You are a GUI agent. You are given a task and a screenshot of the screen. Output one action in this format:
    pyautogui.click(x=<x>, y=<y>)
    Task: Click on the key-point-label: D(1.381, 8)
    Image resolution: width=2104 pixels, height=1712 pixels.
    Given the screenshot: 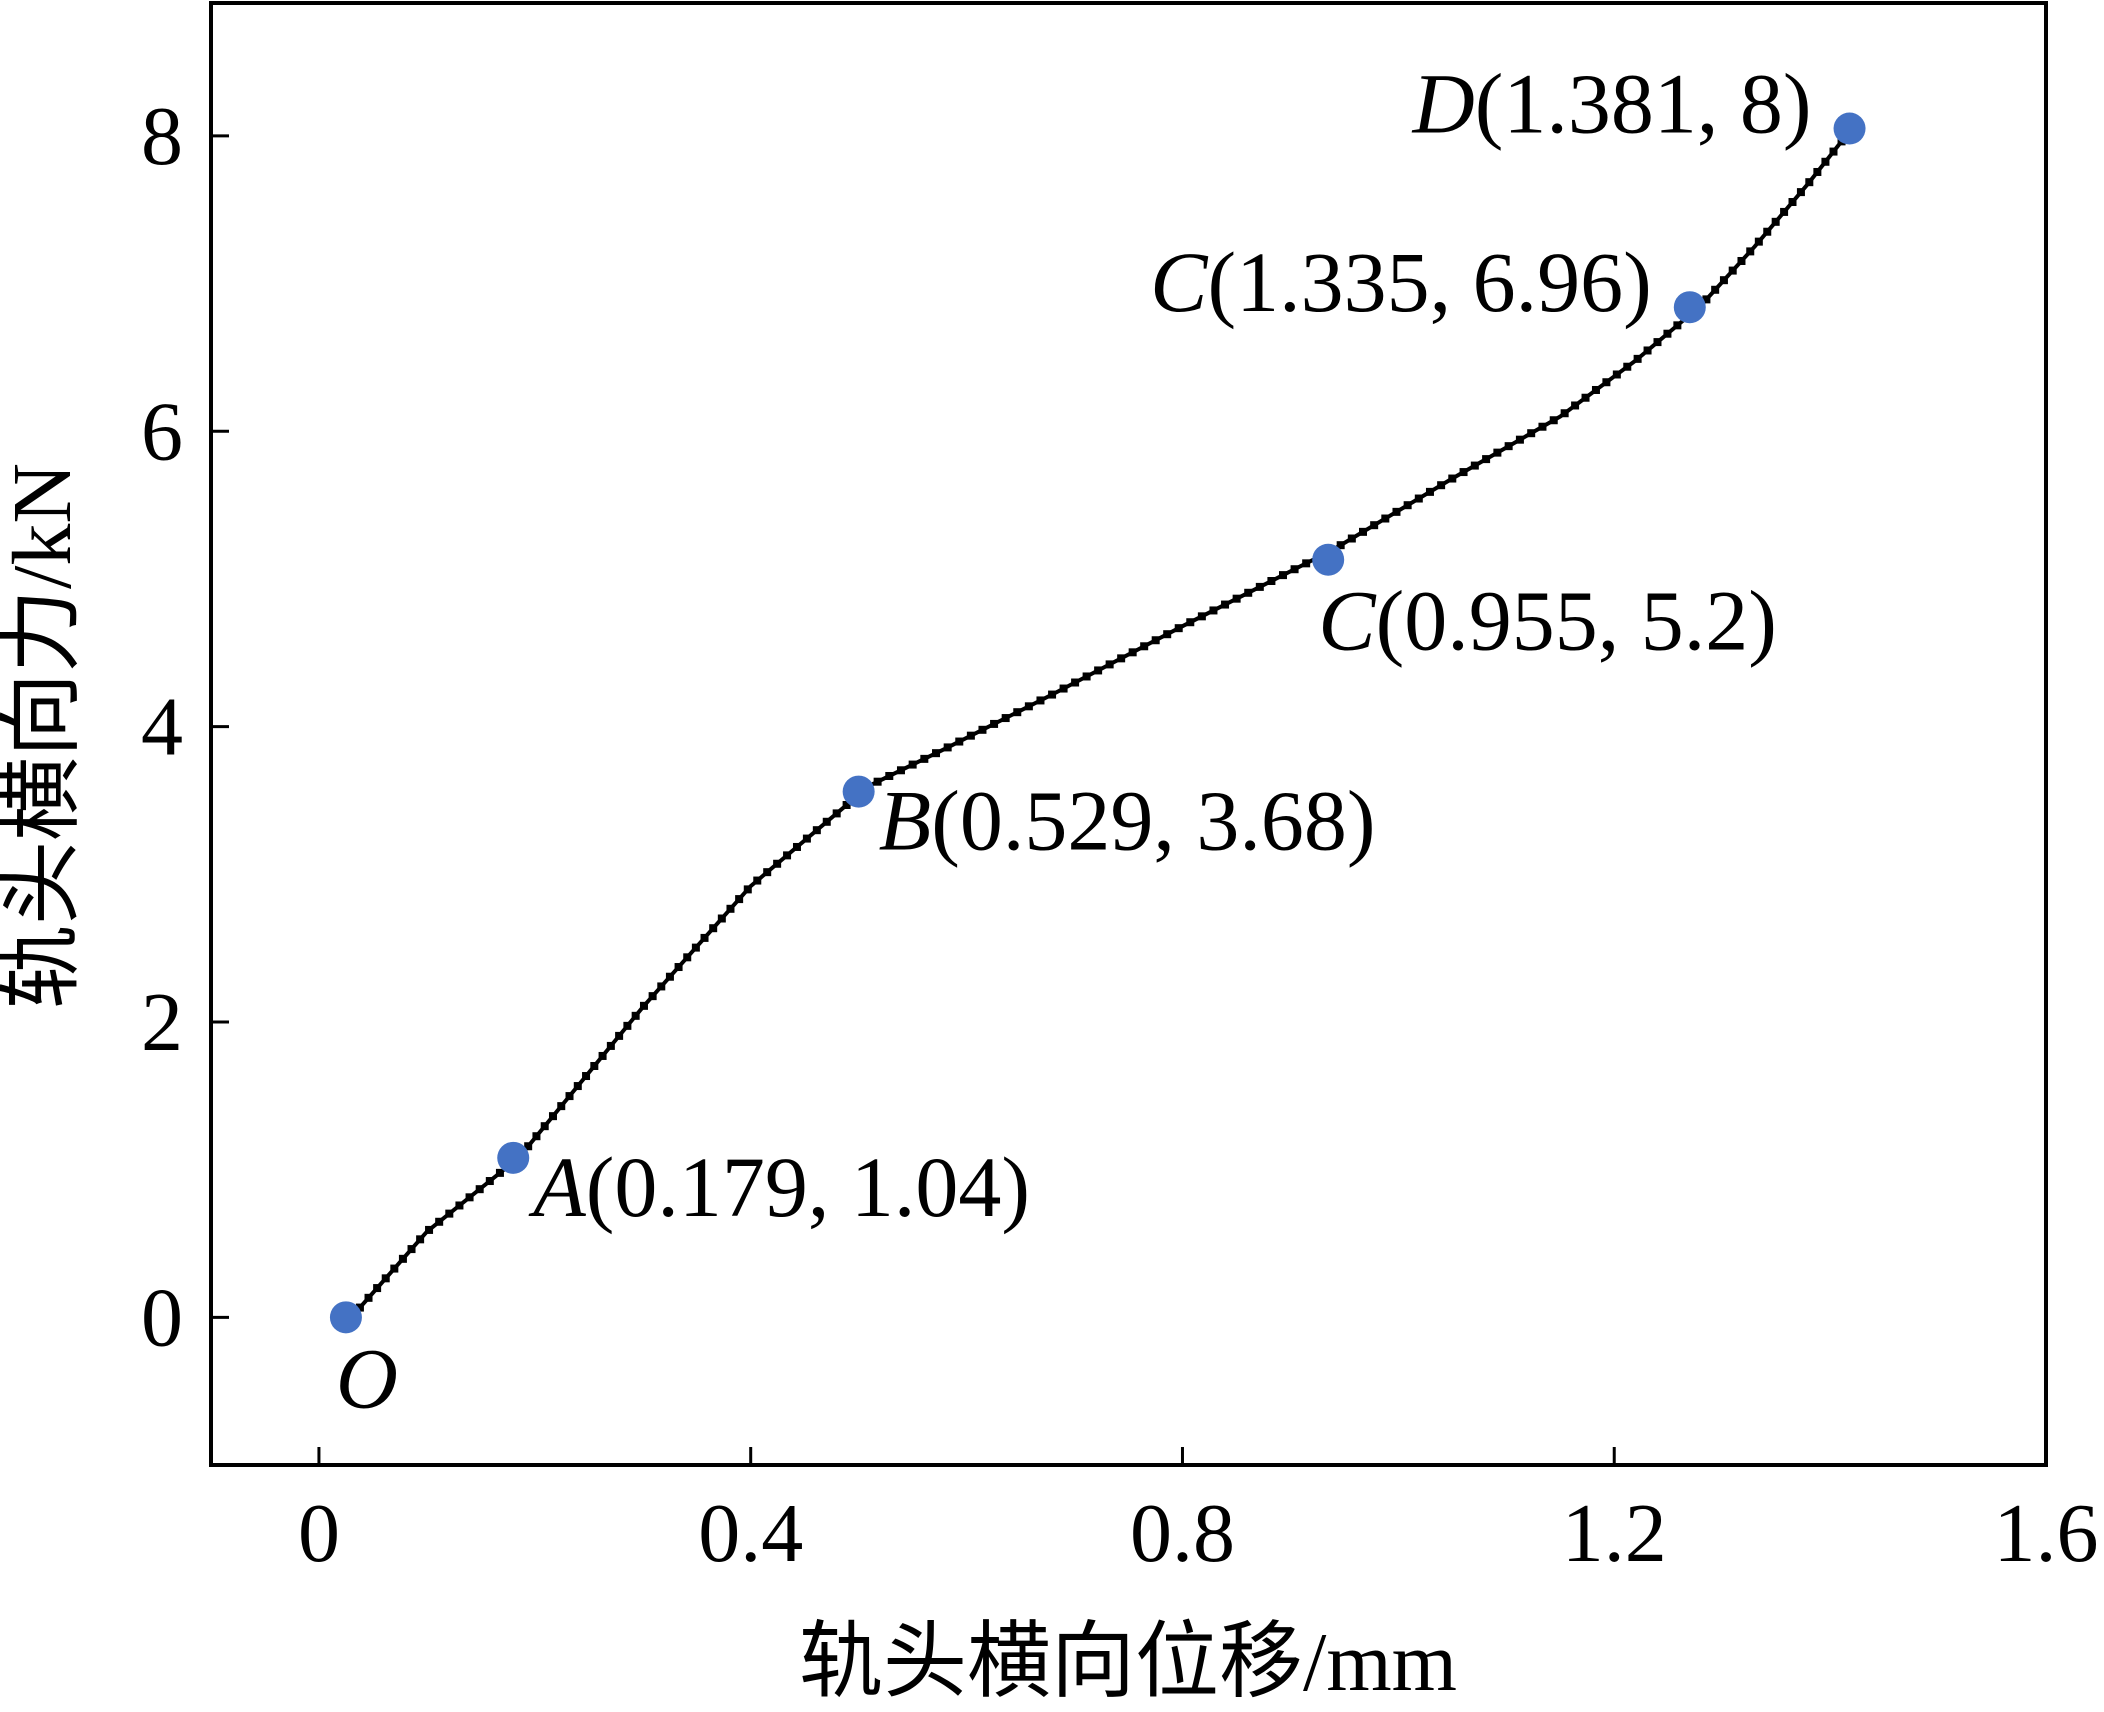 What is the action you would take?
    pyautogui.click(x=1612, y=104)
    